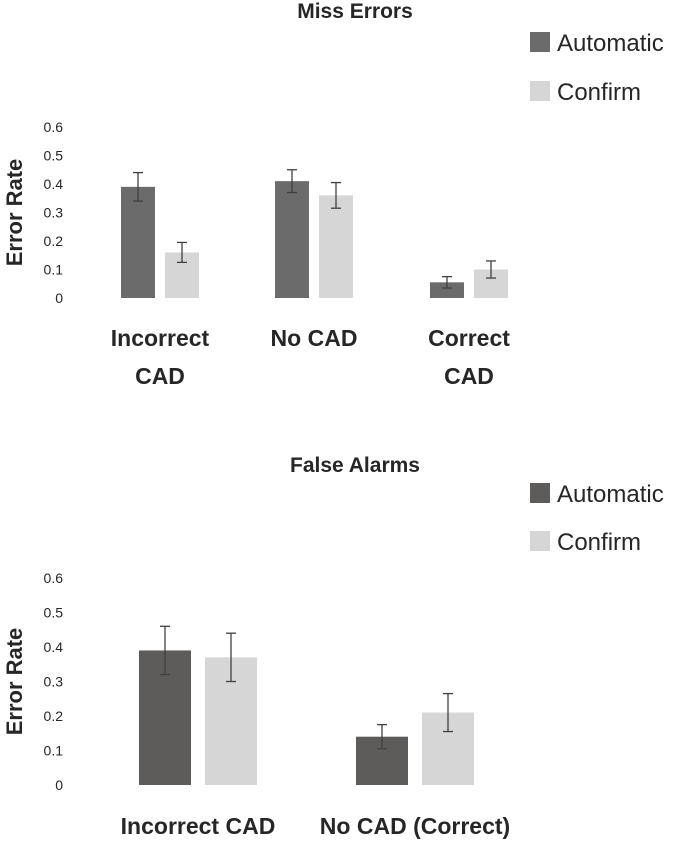  Describe the element at coordinates (336, 246) in the screenshot. I see `bar-confirm` at that location.